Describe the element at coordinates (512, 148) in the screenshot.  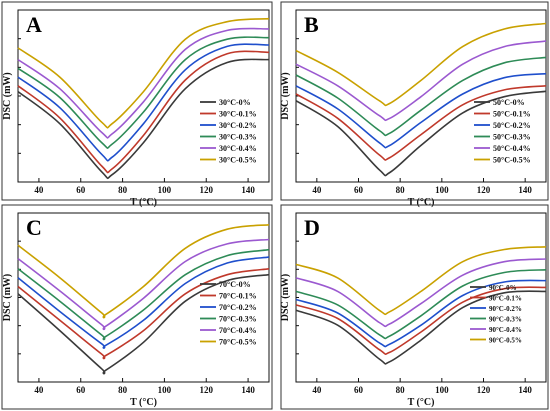
I see `legend-label: 50°C-0.4%` at that location.